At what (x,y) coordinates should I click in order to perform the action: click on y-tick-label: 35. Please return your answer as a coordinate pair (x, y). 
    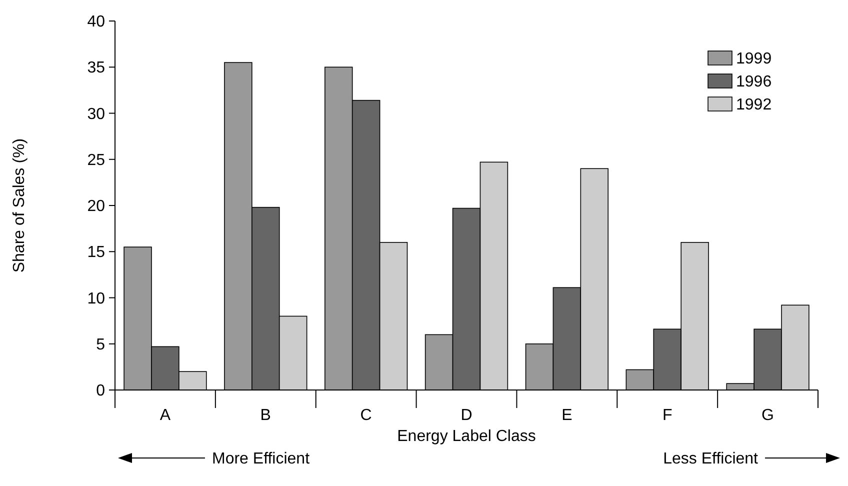
    Looking at the image, I should click on (96, 68).